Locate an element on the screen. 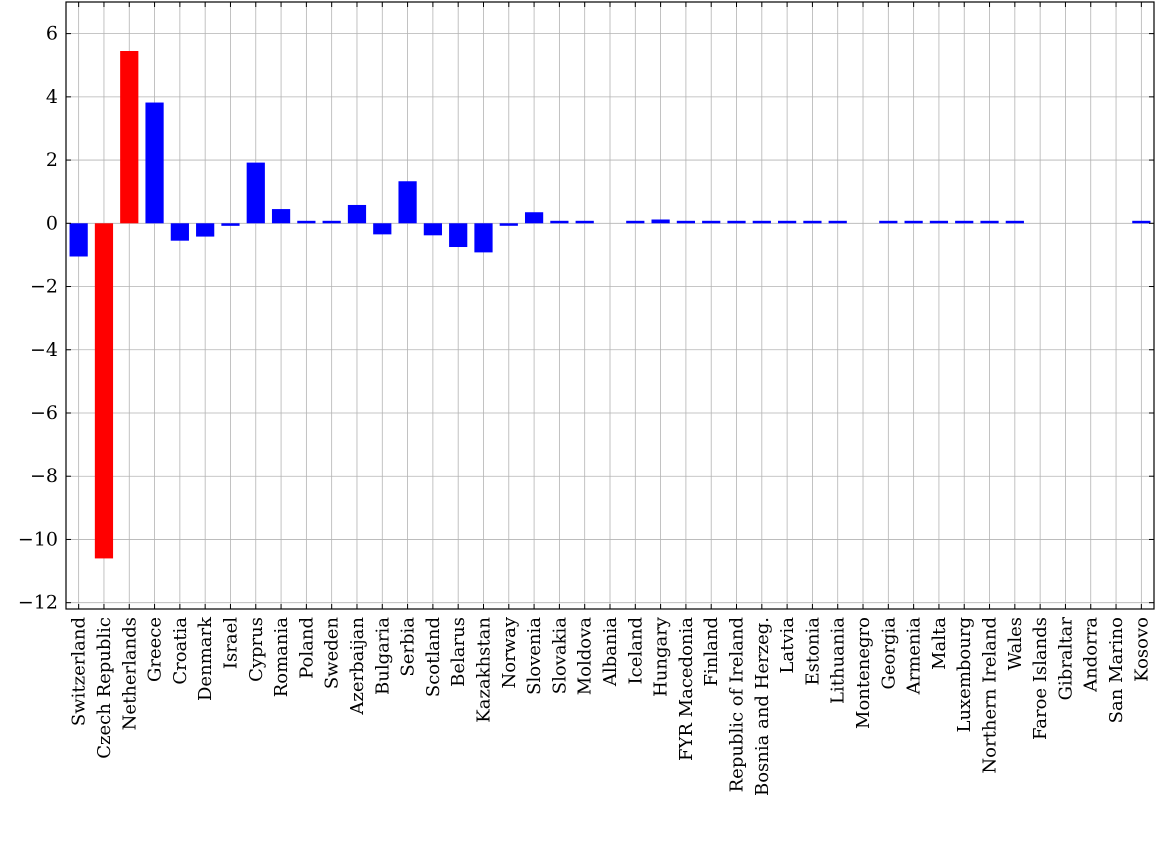  bar-republic-of-ireland is located at coordinates (736, 222).